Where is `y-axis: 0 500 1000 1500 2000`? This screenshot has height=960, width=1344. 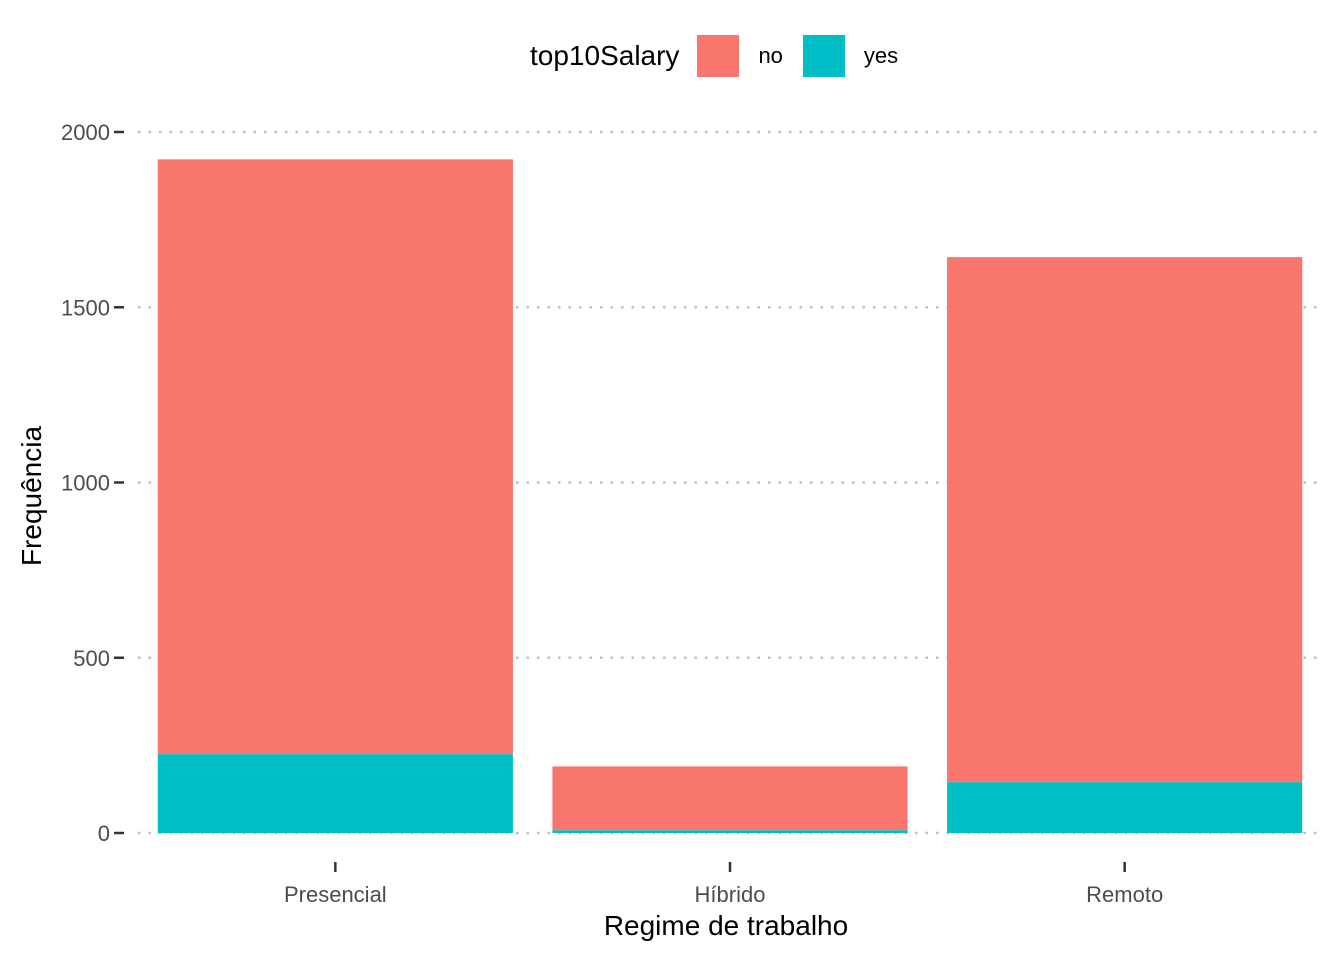 y-axis: 0 500 1000 1500 2000 is located at coordinates (92, 483).